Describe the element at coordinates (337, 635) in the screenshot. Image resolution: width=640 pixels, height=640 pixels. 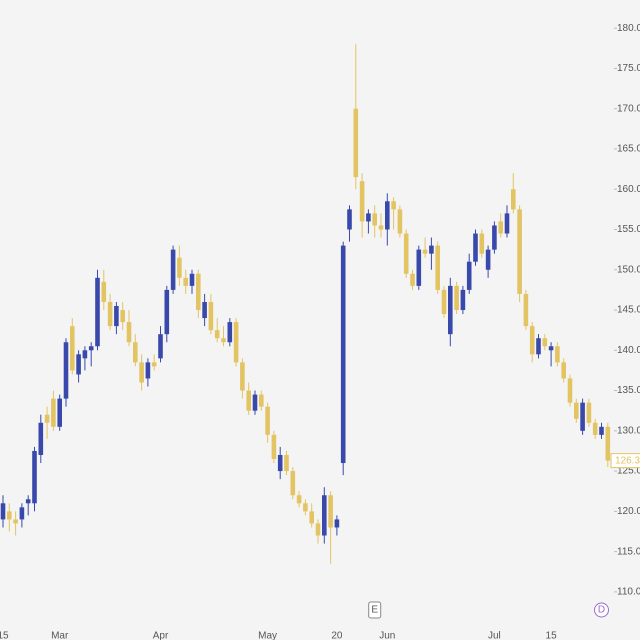
I see `x-tick-label: 20` at that location.